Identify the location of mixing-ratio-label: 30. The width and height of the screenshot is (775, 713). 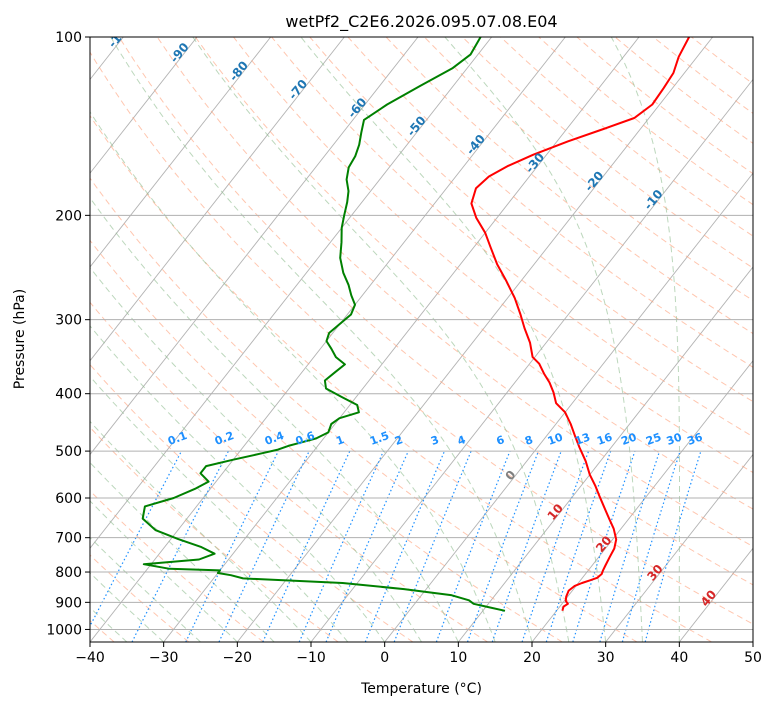
(674, 439).